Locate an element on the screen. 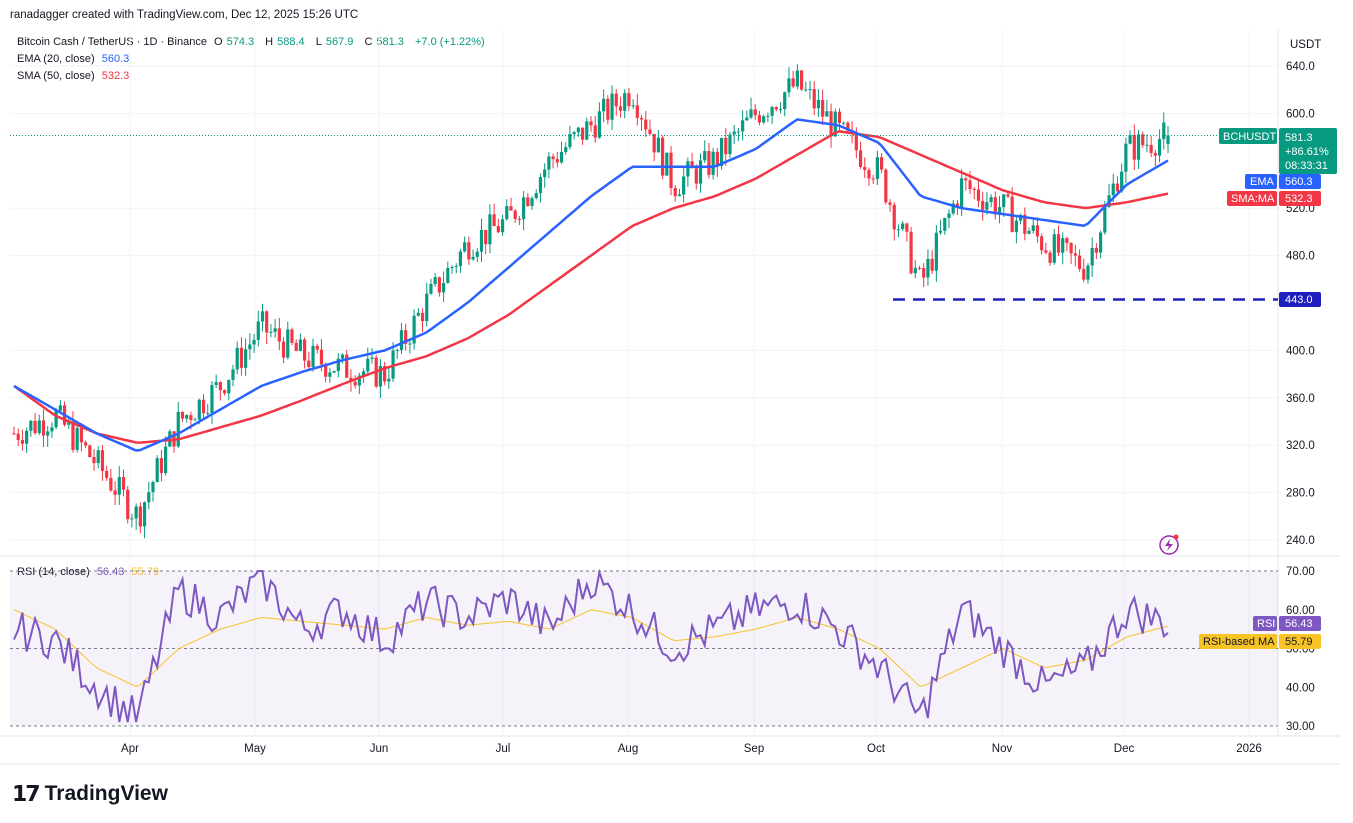 Image resolution: width=1353 pixels, height=823 pixels. support-tag is located at coordinates (1300, 299).